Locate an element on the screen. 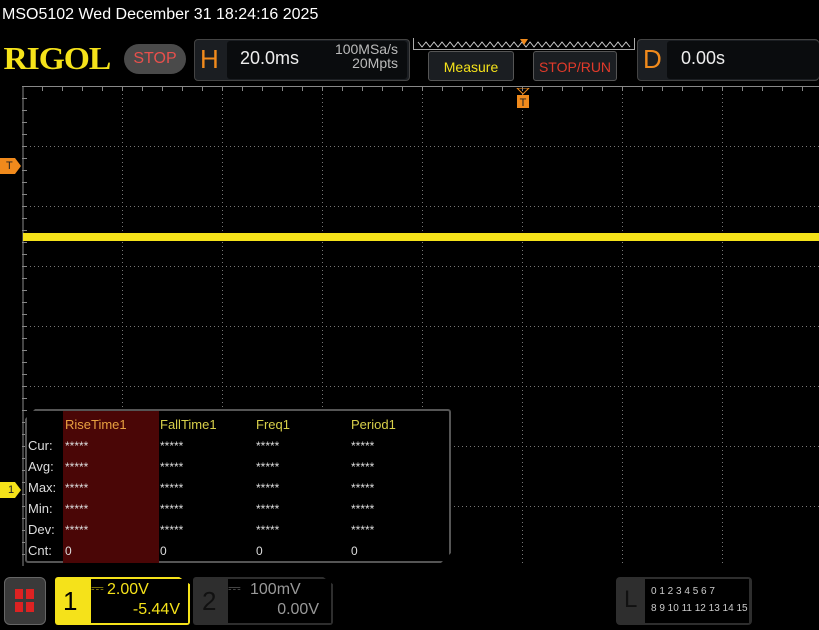  measurement-column-header: RiseTime1 is located at coordinates (96, 424).